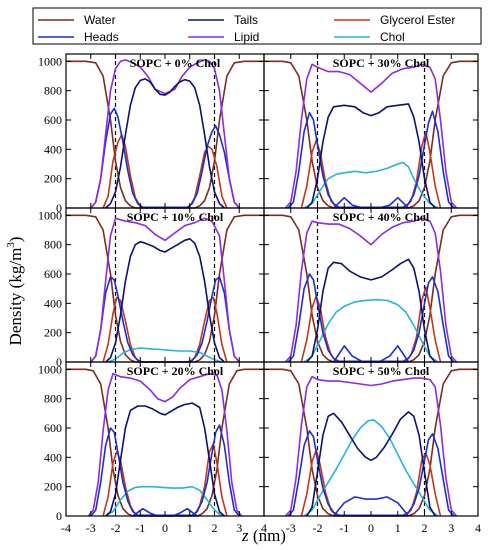 This screenshot has height=550, width=493. What do you see at coordinates (263, 535) in the screenshot?
I see `x-axis-label: z (nm)` at bounding box center [263, 535].